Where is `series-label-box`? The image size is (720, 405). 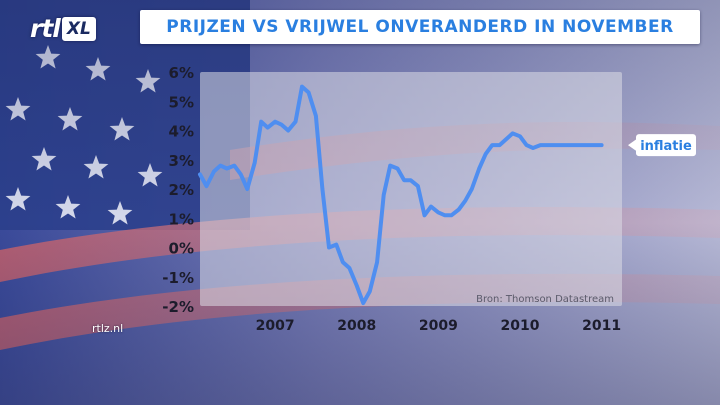
series-label-box is located at coordinates (666, 145).